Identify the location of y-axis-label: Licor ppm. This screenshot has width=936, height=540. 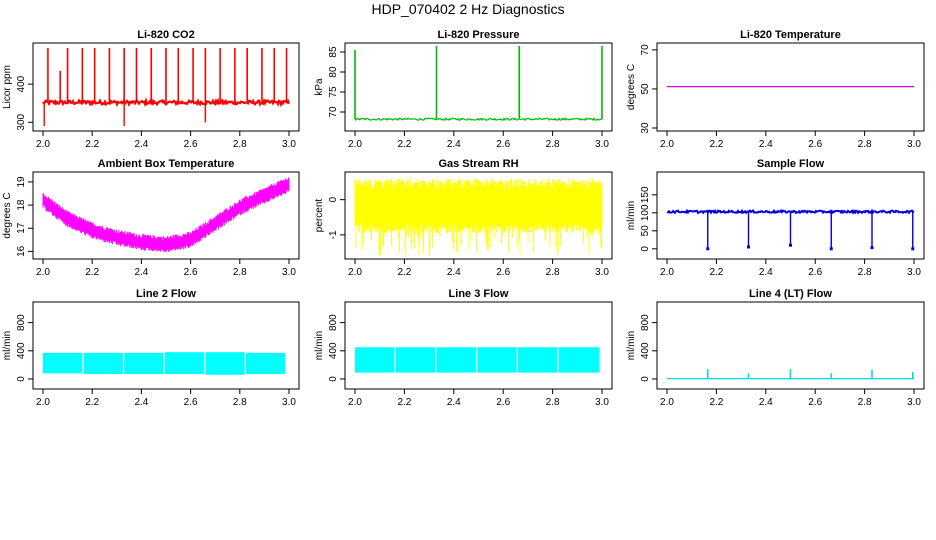
(7, 87).